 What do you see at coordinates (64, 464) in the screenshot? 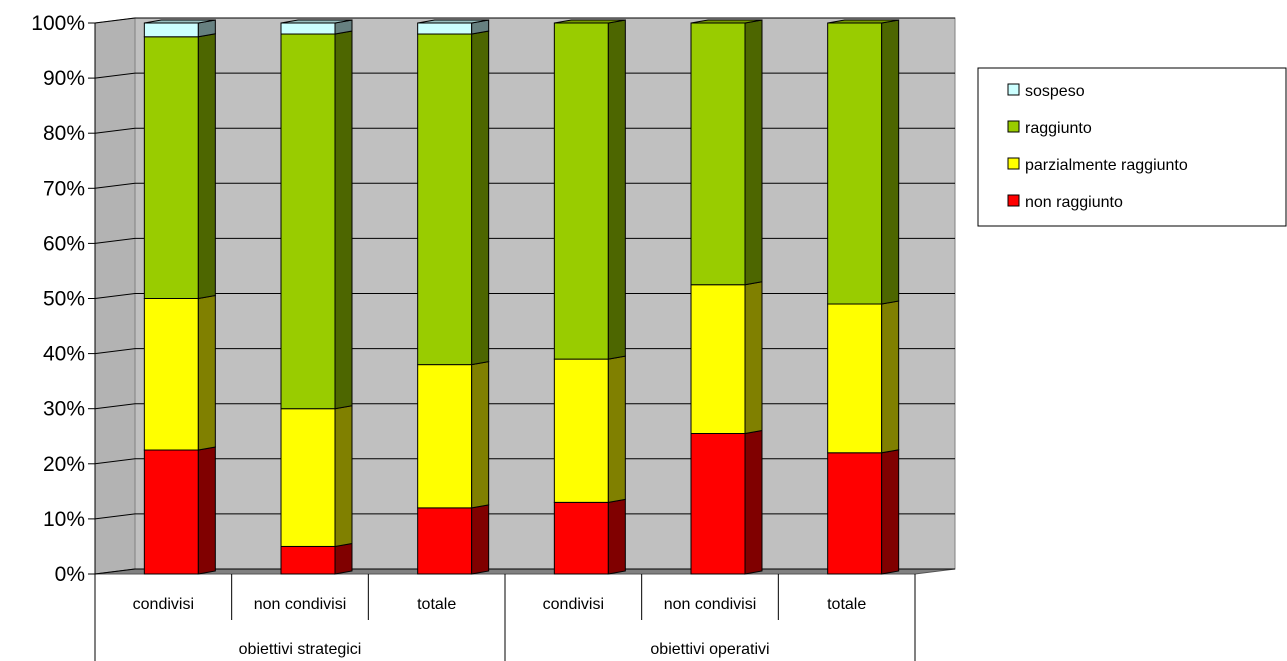
I see `y-tick-label: 20%` at bounding box center [64, 464].